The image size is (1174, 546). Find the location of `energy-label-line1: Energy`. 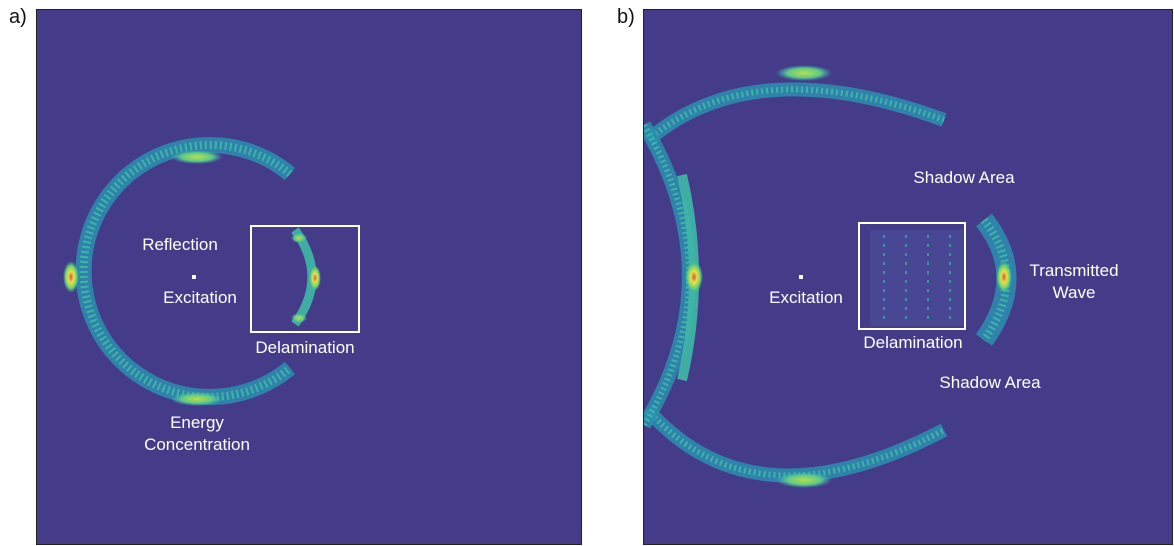

energy-label-line1: Energy is located at coordinates (197, 422).